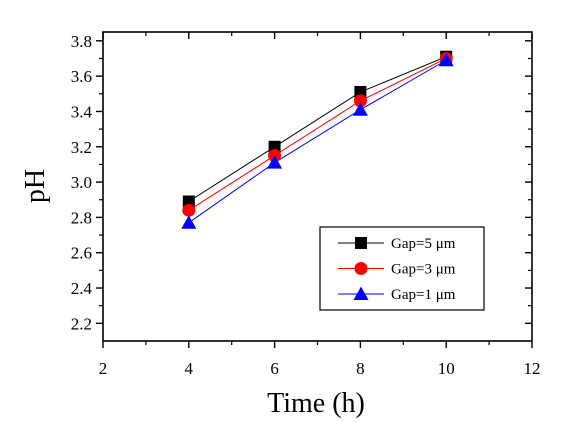 Image resolution: width=570 pixels, height=422 pixels. I want to click on x-tick-label: 4, so click(189, 368).